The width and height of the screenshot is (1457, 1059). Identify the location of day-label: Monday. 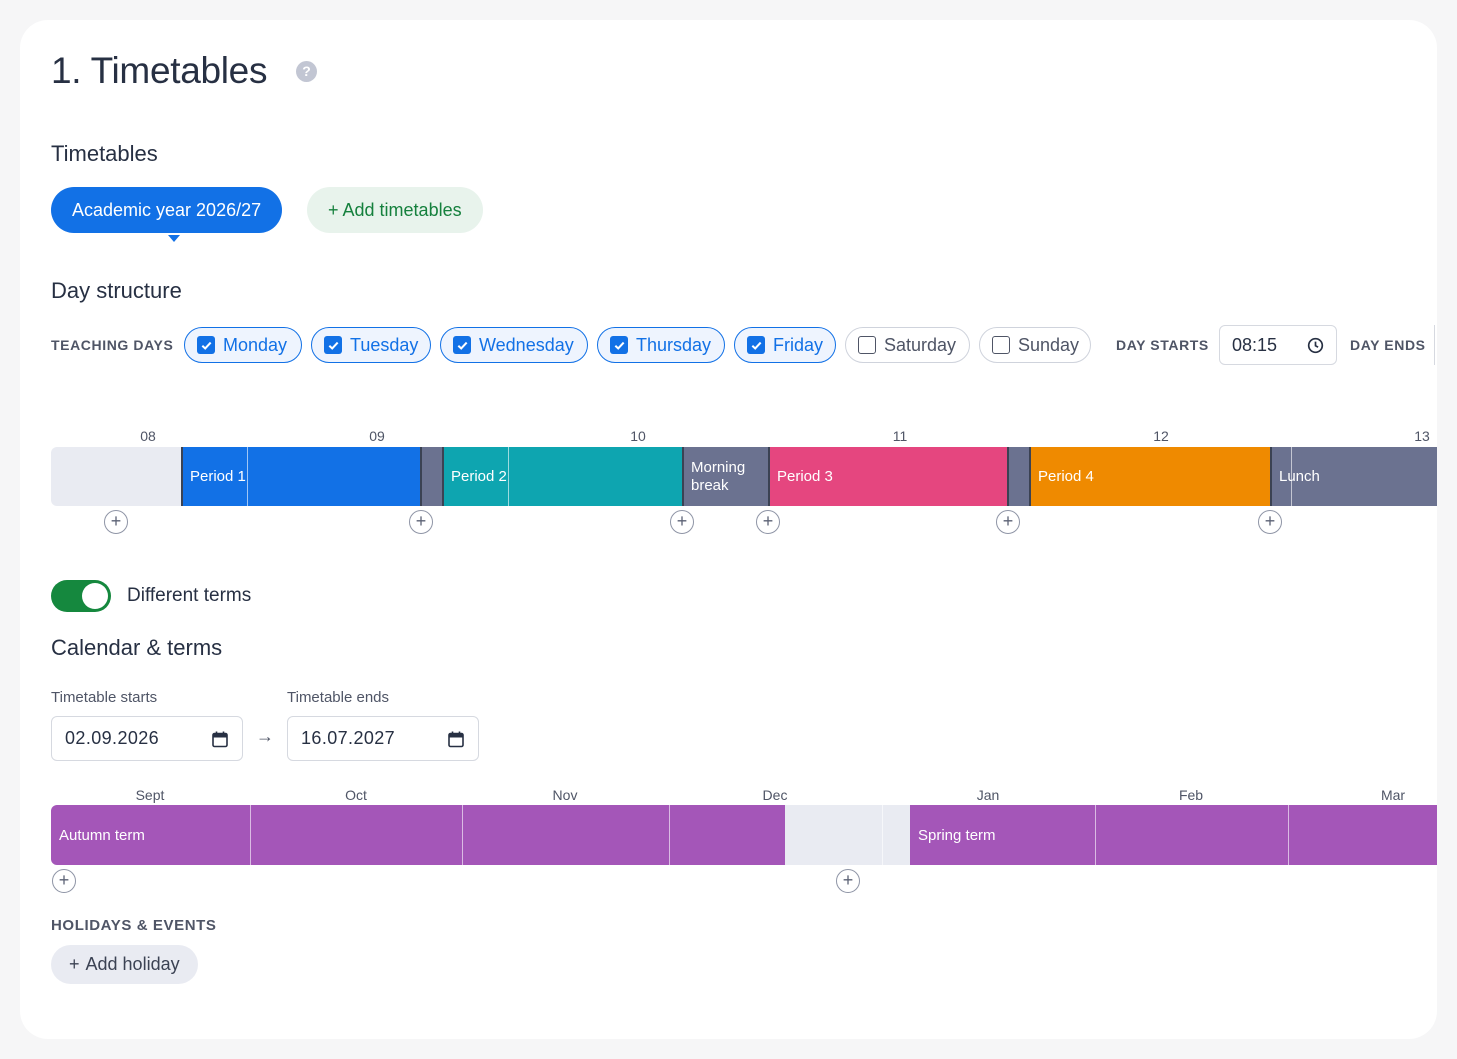
(255, 344).